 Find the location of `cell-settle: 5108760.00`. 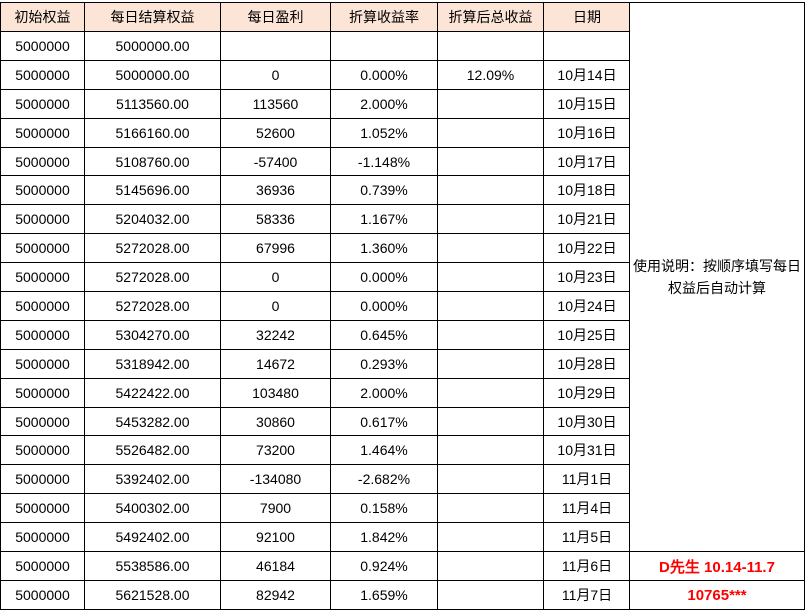

cell-settle: 5108760.00 is located at coordinates (152, 161).